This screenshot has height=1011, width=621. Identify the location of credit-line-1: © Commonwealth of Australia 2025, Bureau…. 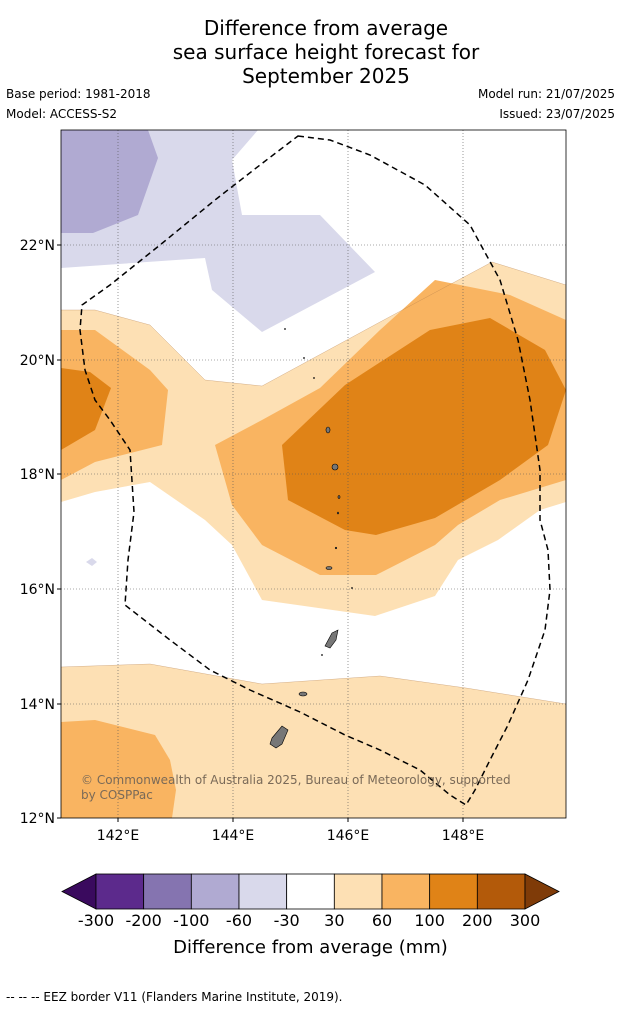
(296, 780).